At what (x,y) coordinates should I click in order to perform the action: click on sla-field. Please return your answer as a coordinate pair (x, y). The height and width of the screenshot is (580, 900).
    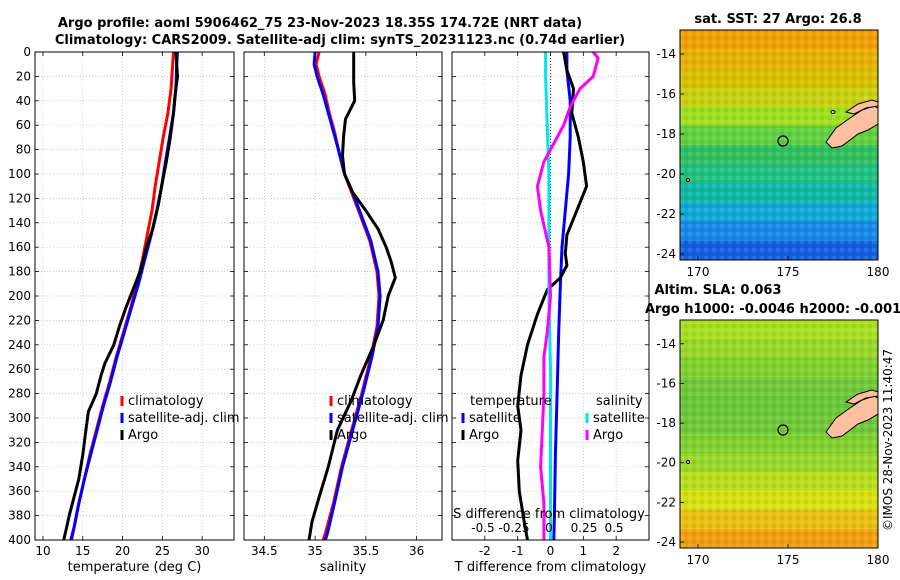
    Looking at the image, I should click on (779, 434).